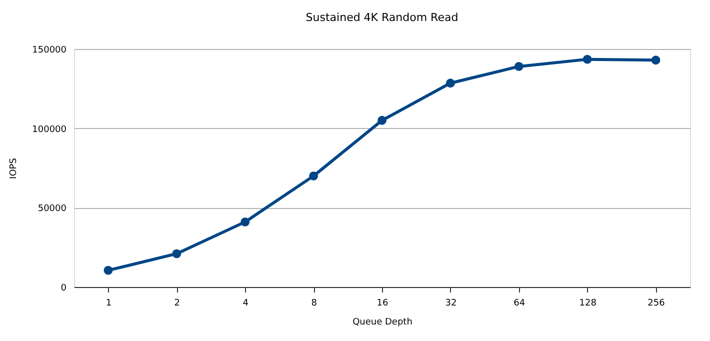  I want to click on y-tick-label: 50000, so click(52, 209).